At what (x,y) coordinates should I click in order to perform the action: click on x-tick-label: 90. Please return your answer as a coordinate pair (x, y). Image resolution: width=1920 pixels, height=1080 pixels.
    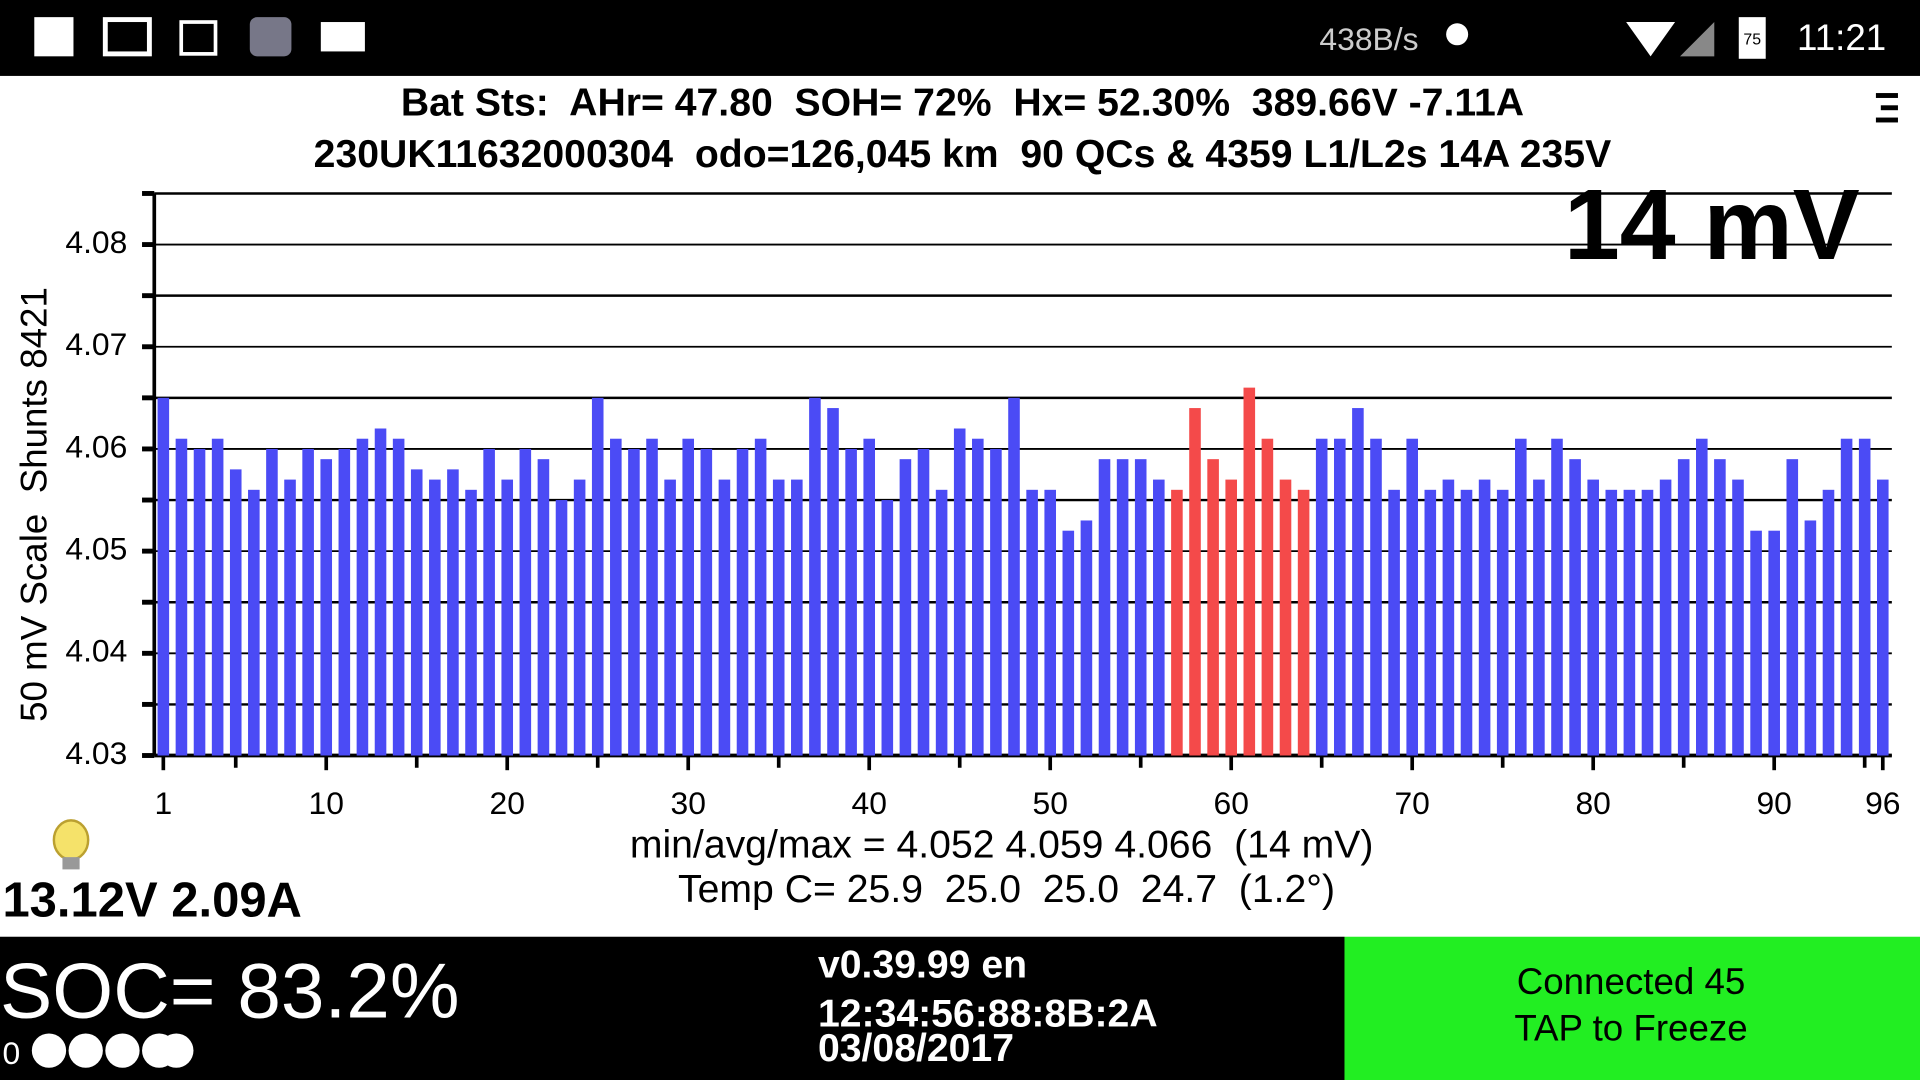
    Looking at the image, I should click on (1773, 803).